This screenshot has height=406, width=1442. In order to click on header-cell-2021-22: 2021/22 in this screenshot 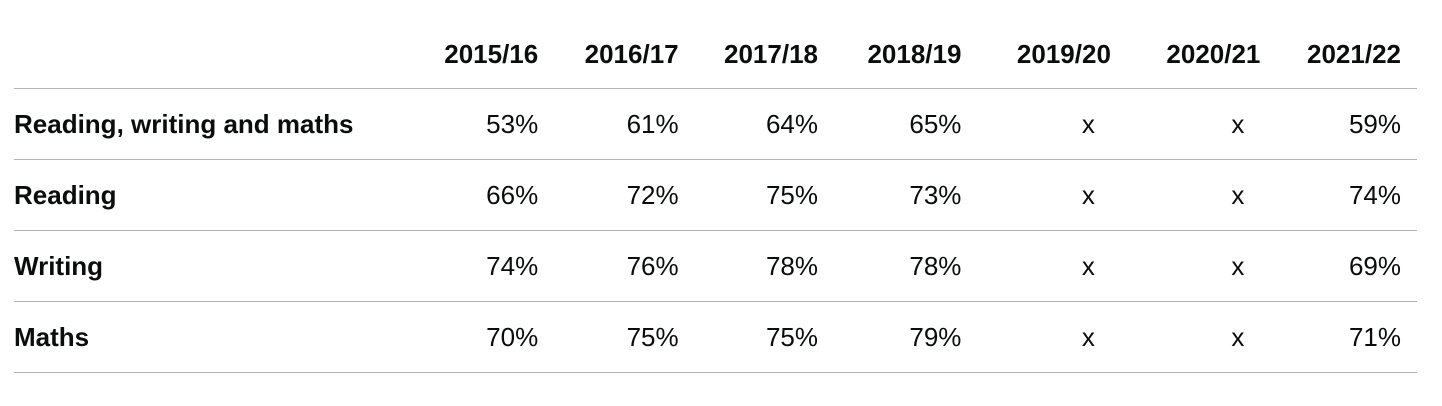, I will do `click(1338, 54)`.